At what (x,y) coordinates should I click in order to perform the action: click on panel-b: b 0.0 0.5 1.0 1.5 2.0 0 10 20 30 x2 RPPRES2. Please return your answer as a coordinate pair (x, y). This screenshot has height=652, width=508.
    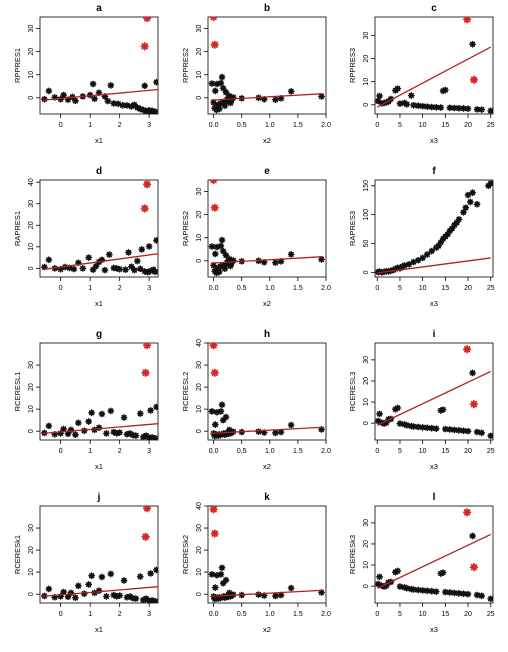
    Looking at the image, I should click on (256, 74).